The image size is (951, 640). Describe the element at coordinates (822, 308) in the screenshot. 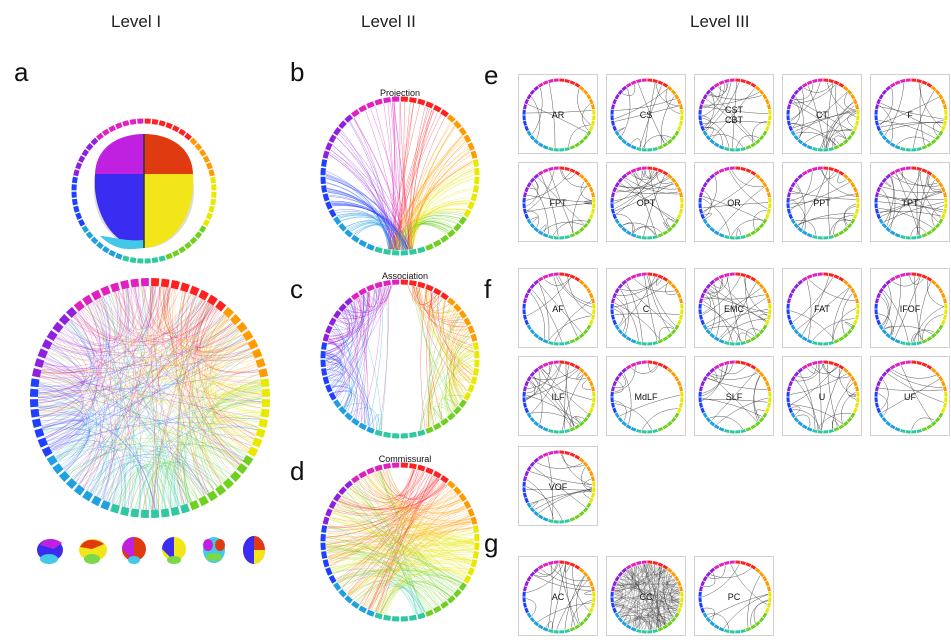

I see `tract-tile-fat: FAT` at that location.